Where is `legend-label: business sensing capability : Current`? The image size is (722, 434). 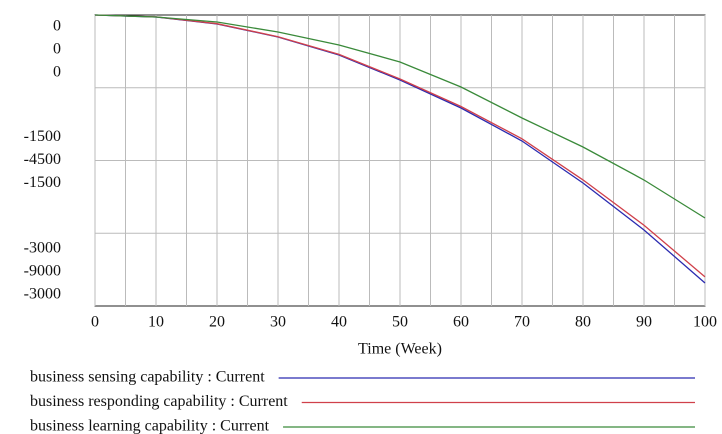
legend-label: business sensing capability : Current is located at coordinates (147, 377).